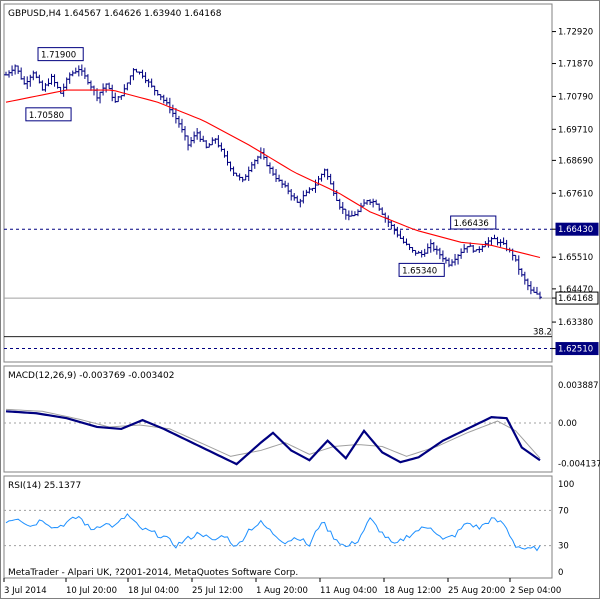 This screenshot has height=604, width=600. I want to click on rsi-tick-label: 30, so click(563, 547).